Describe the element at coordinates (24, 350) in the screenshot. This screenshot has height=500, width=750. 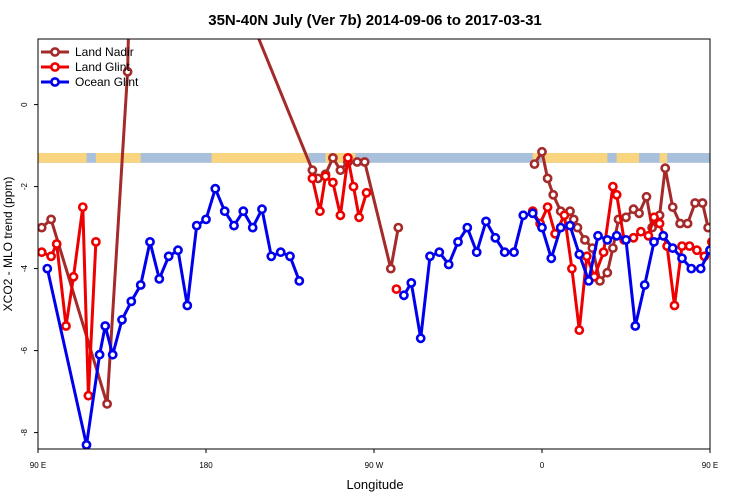
I see `y-tick-label: -6` at that location.